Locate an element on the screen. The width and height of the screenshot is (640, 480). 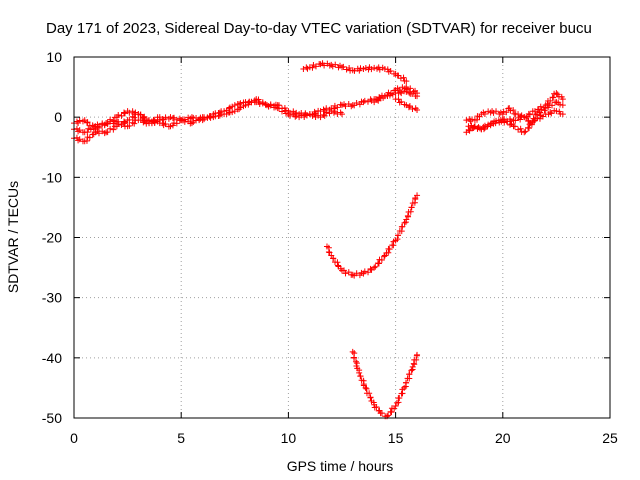
x-tick-label: 0 is located at coordinates (74, 438).